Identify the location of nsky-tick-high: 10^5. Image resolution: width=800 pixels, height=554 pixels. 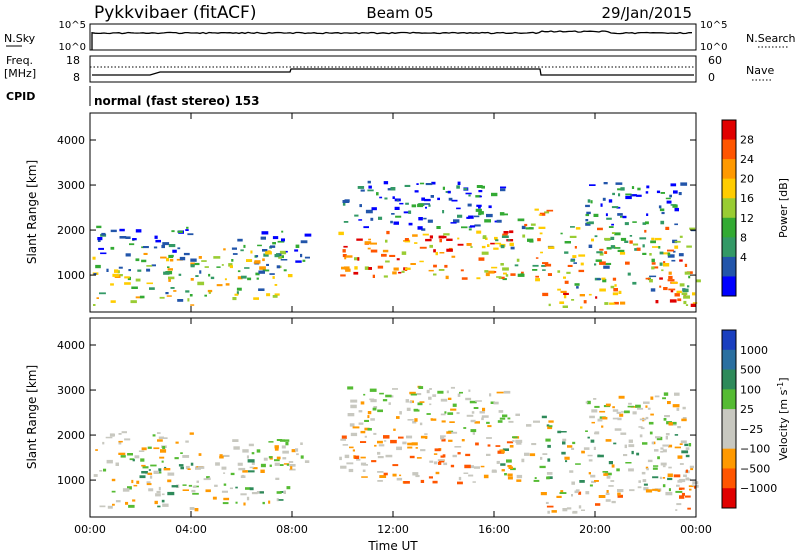
(72, 25).